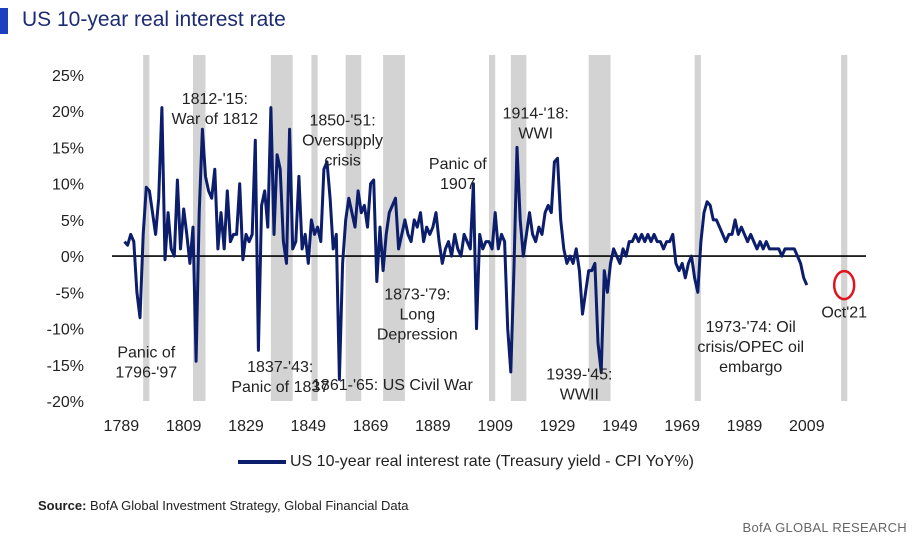 The height and width of the screenshot is (546, 923). I want to click on annotation-line: 1973-'74: Oil, so click(751, 327).